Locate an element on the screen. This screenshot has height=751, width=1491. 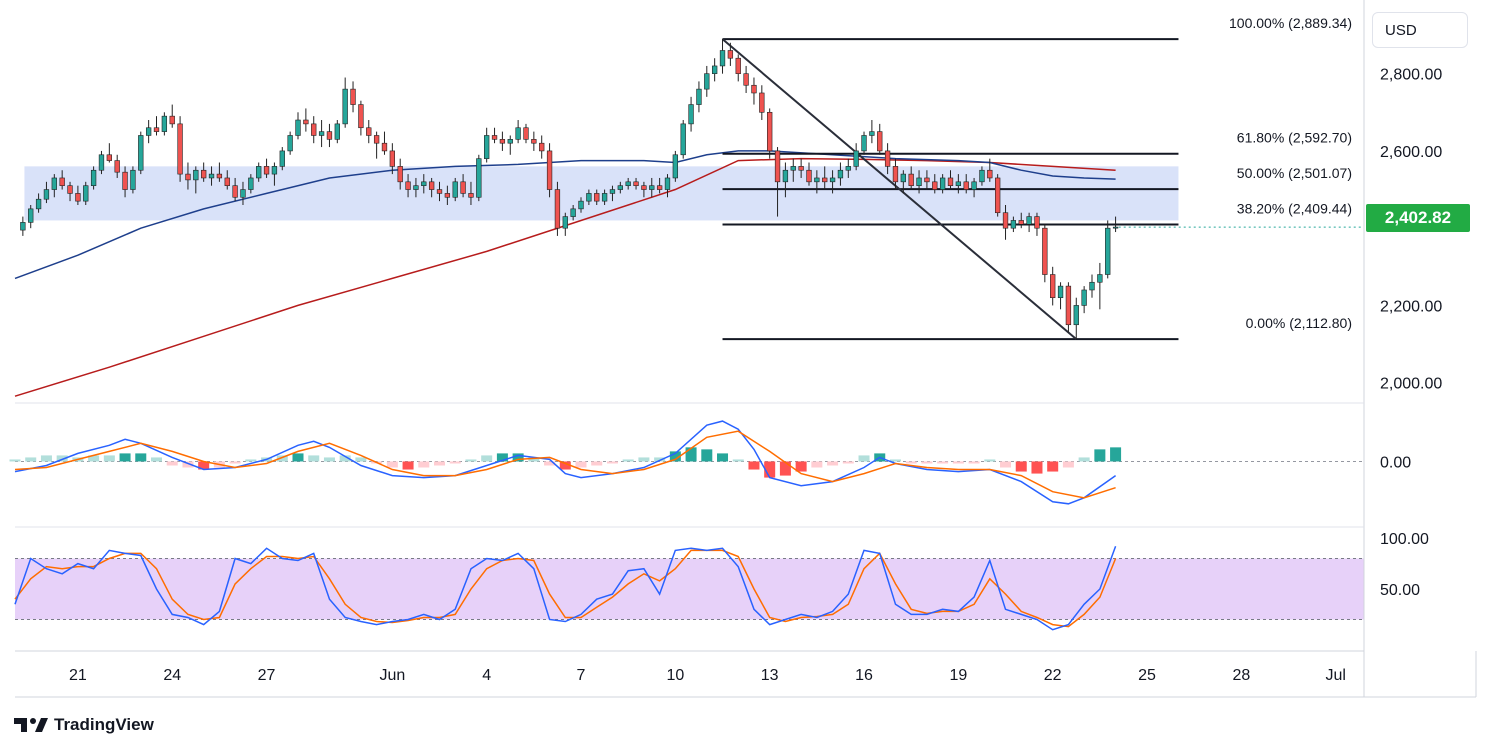
time-tick-label: 10 is located at coordinates (675, 675).